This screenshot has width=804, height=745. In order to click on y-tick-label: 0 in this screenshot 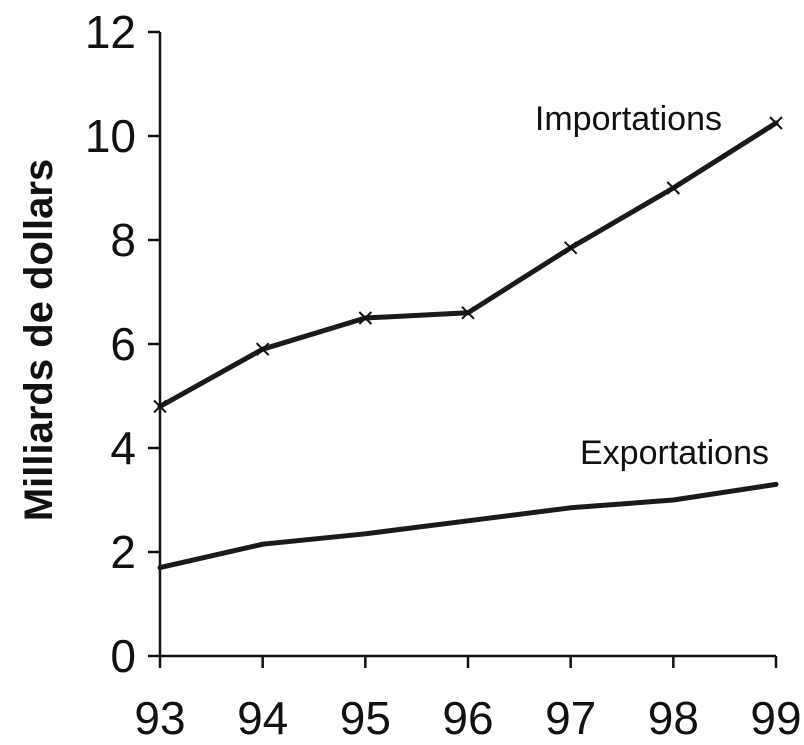, I will do `click(123, 656)`.